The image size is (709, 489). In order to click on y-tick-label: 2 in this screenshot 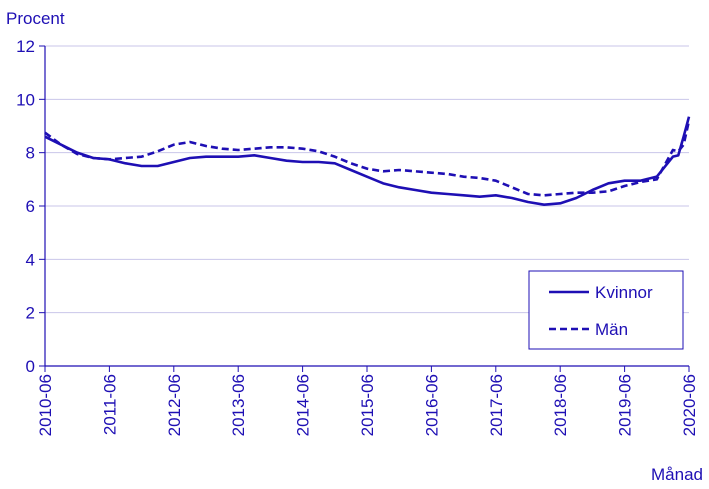, I will do `click(30, 313)`.